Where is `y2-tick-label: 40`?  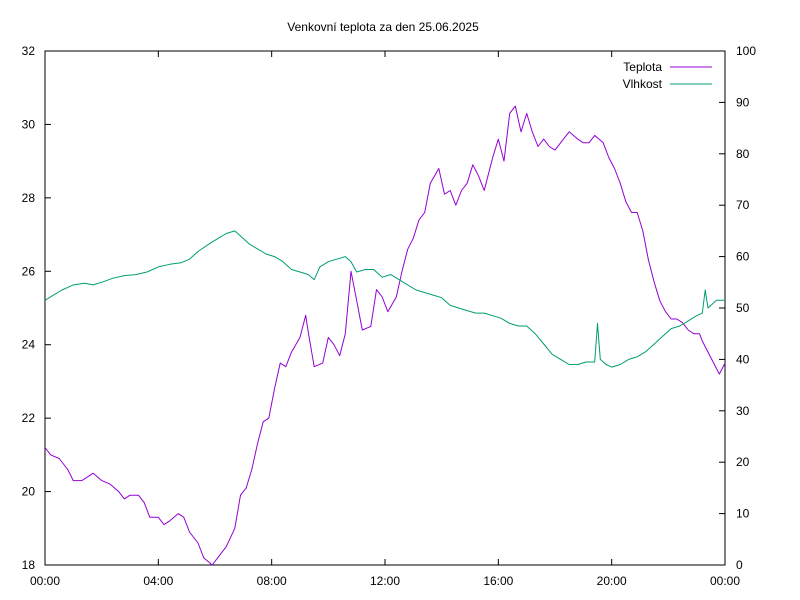
y2-tick-label: 40 is located at coordinates (743, 359).